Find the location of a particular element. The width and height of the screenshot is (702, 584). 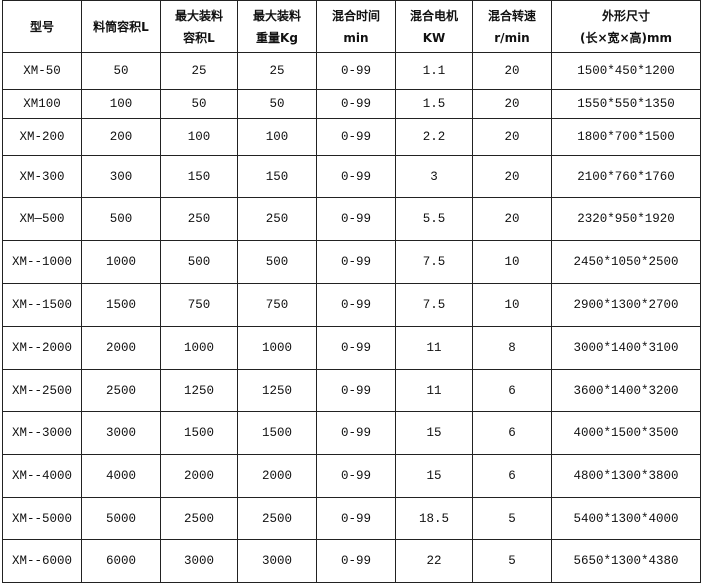

table-cell: 1.1 is located at coordinates (434, 71).